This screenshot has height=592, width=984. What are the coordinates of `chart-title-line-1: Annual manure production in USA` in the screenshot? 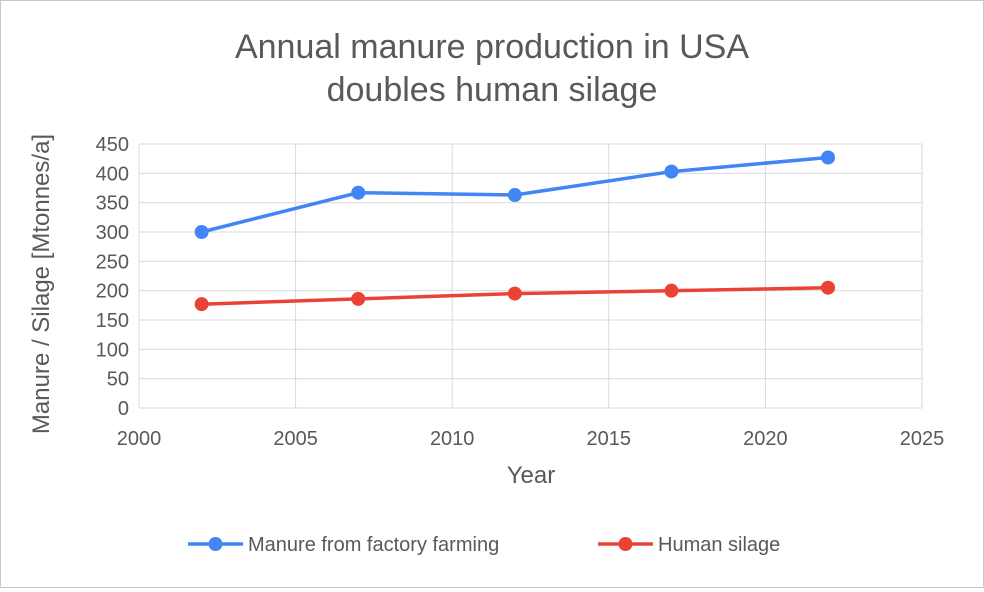 It's located at (492, 47).